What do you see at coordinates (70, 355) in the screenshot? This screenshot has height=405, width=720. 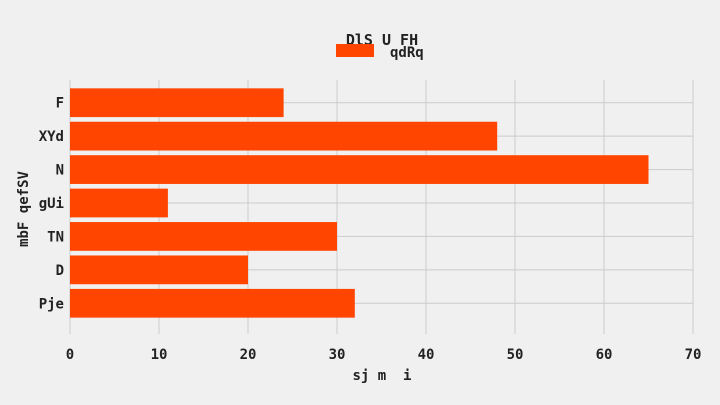 I see `x-tick-label: 0` at bounding box center [70, 355].